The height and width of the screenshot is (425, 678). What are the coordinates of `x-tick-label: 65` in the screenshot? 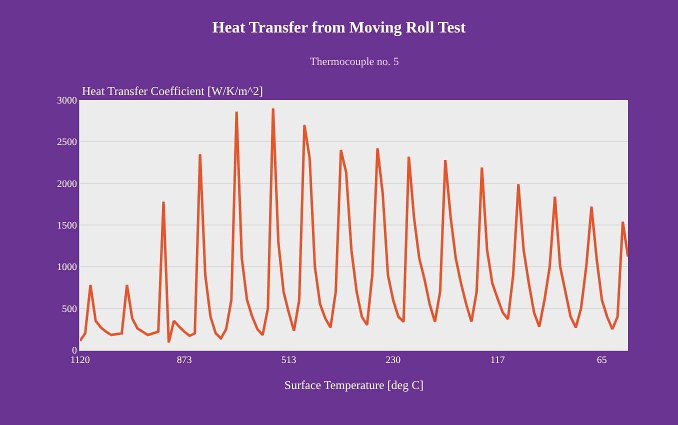 It's located at (601, 360).